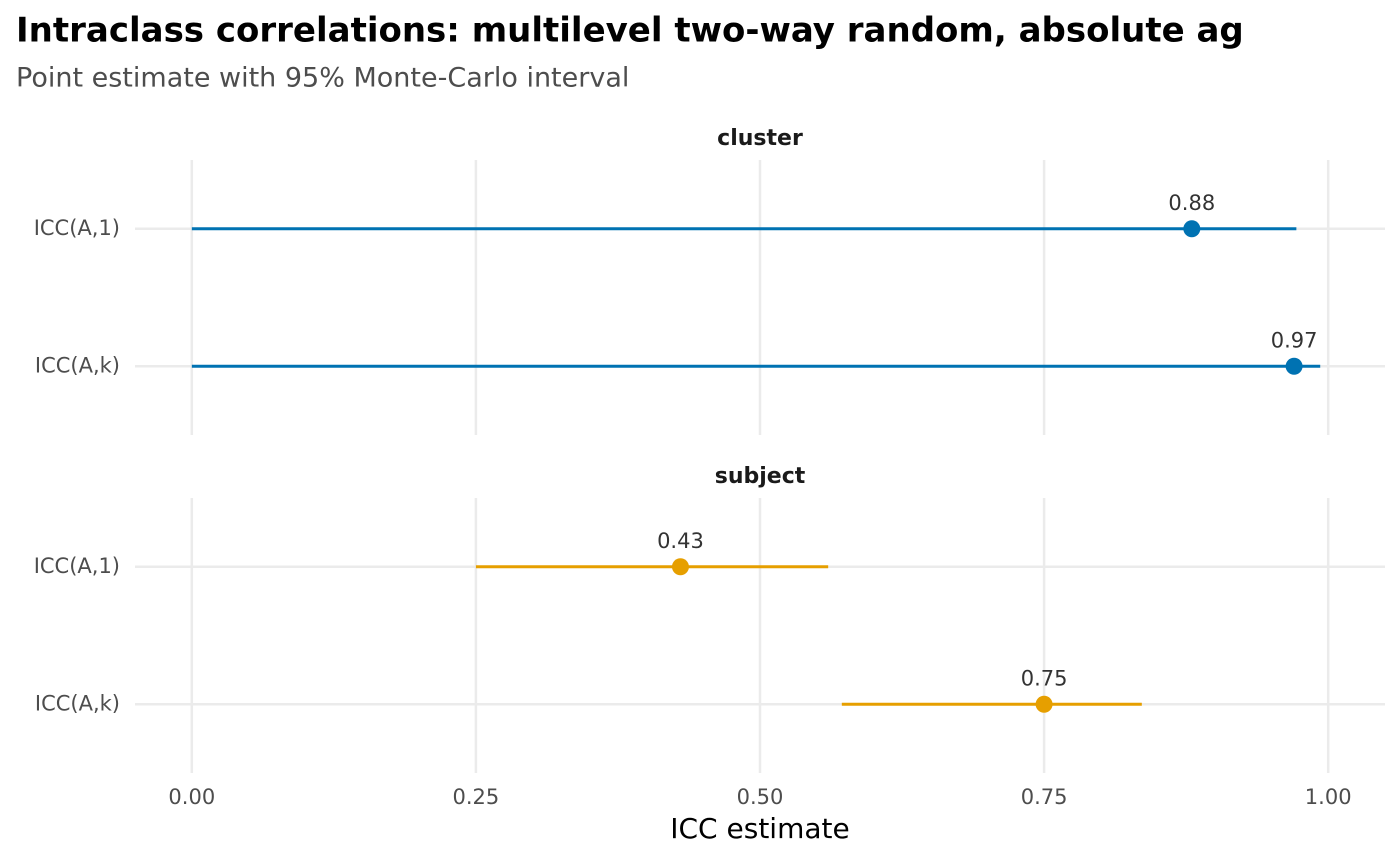  I want to click on panel-title: cluster, so click(760, 138).